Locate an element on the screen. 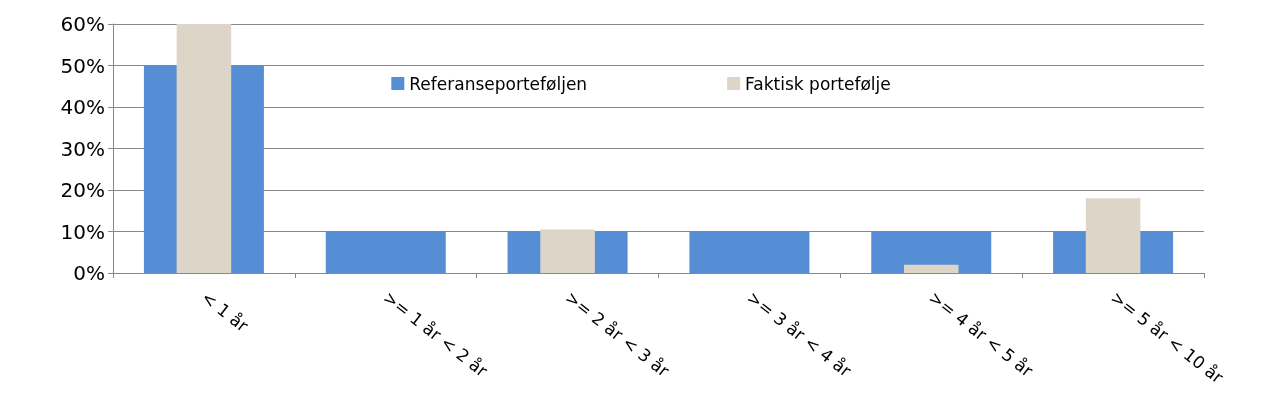  x-tick-label: < 1 år is located at coordinates (225, 311).